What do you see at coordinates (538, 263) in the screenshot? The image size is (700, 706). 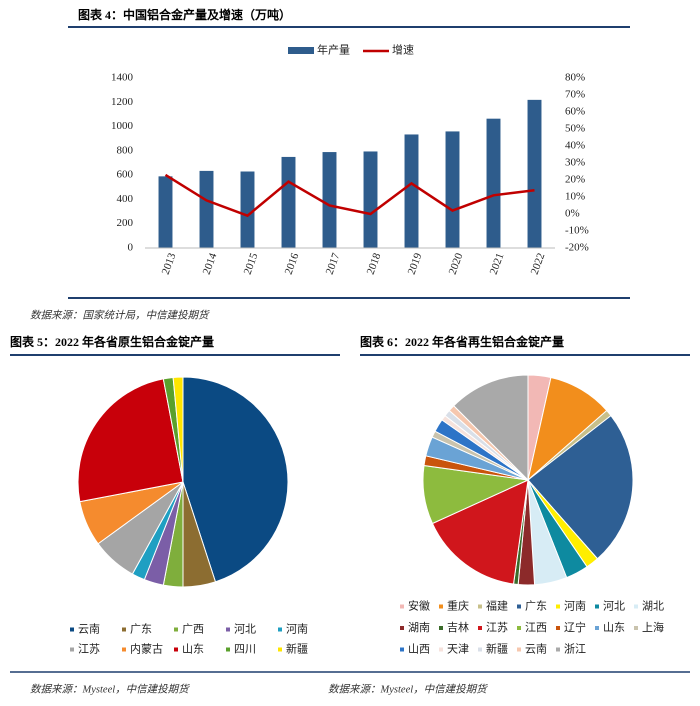 I see `x-tick-label: 2022` at bounding box center [538, 263].